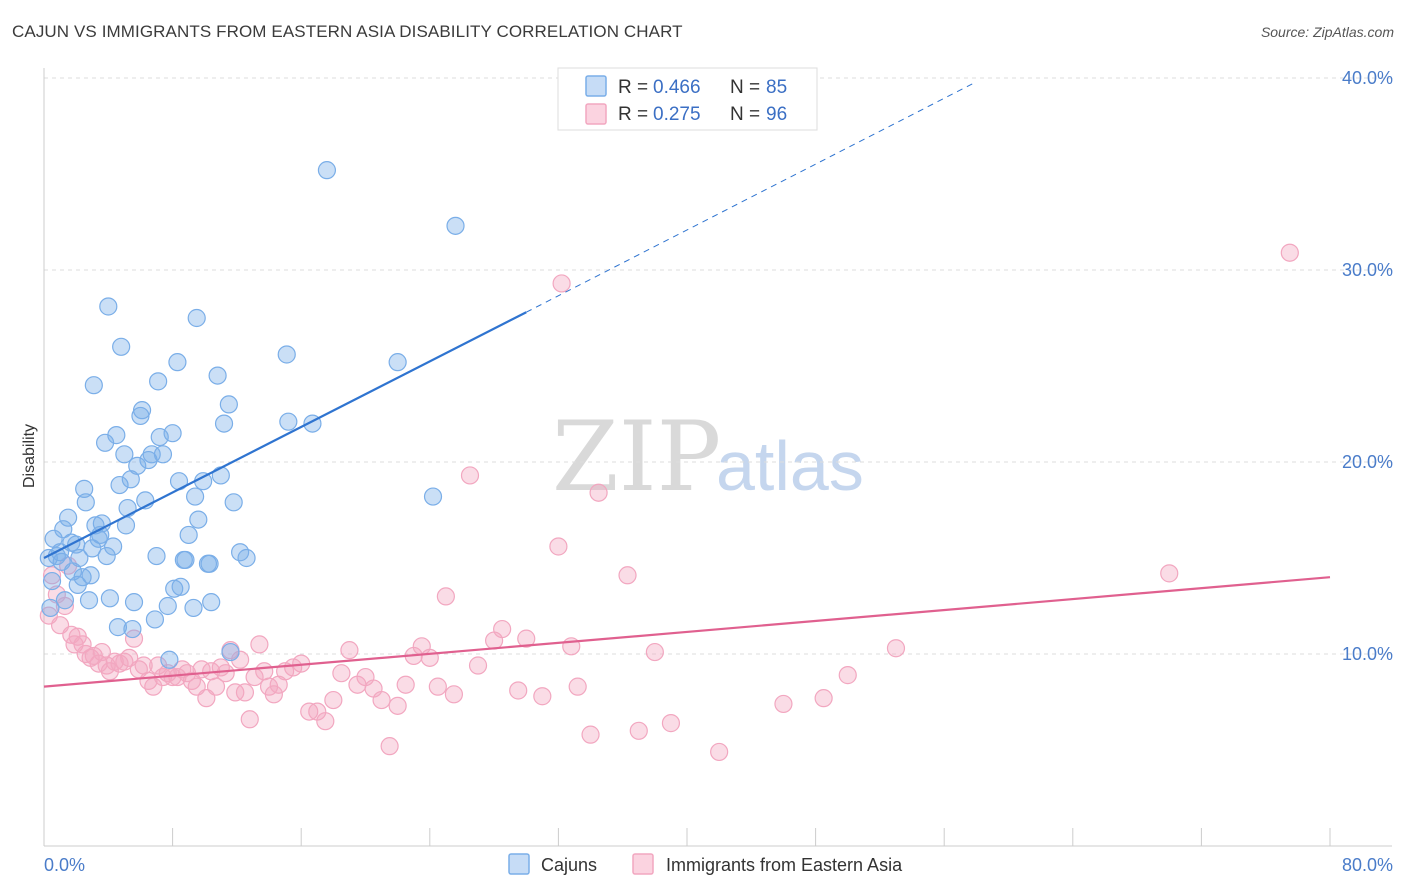 The height and width of the screenshot is (892, 1406). I want to click on watermark-zip: ZIP, so click(636, 457).